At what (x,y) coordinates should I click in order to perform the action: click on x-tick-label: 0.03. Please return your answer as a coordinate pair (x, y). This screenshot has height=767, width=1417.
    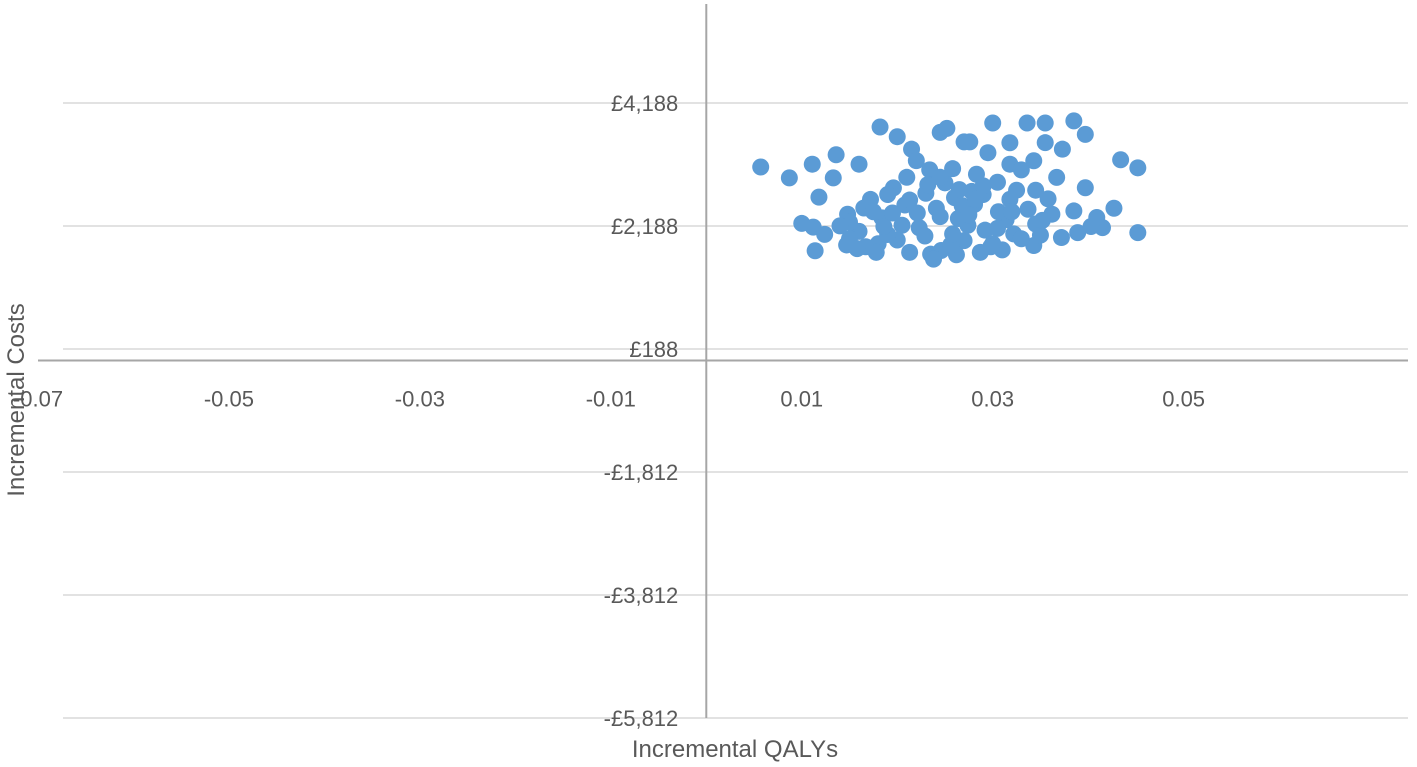
    Looking at the image, I should click on (992, 399).